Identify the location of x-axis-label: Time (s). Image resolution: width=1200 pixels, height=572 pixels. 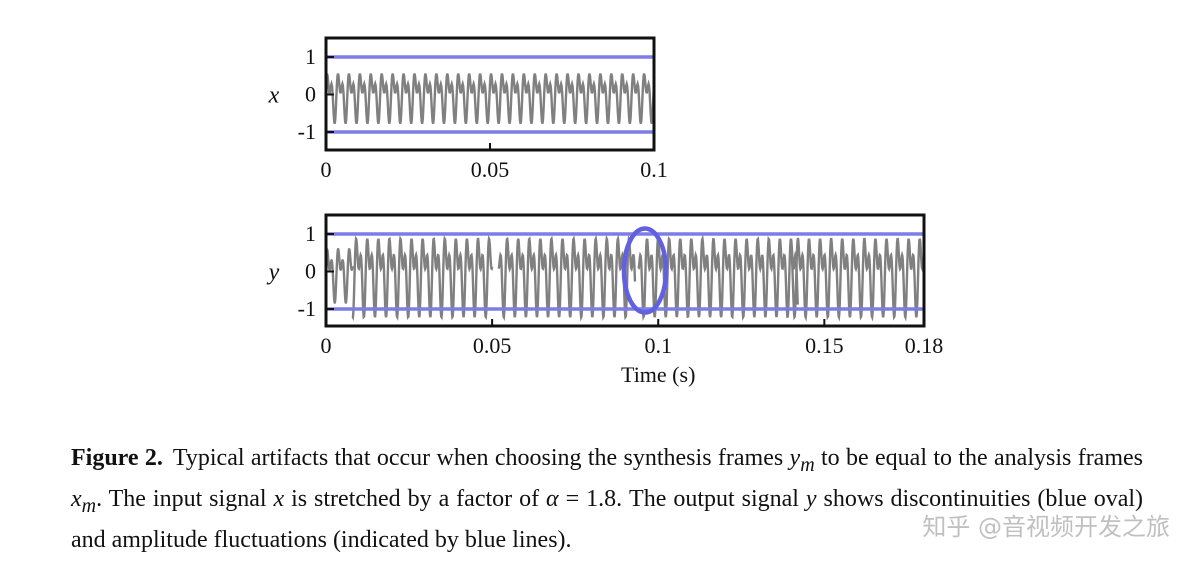
(658, 374).